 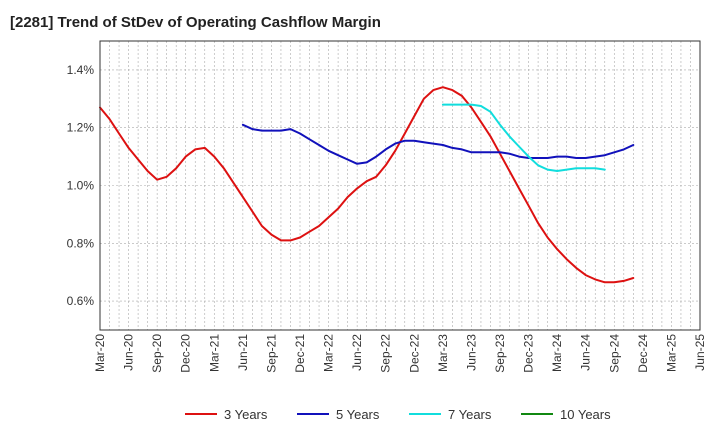 I want to click on x-tick-label: Jun-24, so click(x=586, y=352).